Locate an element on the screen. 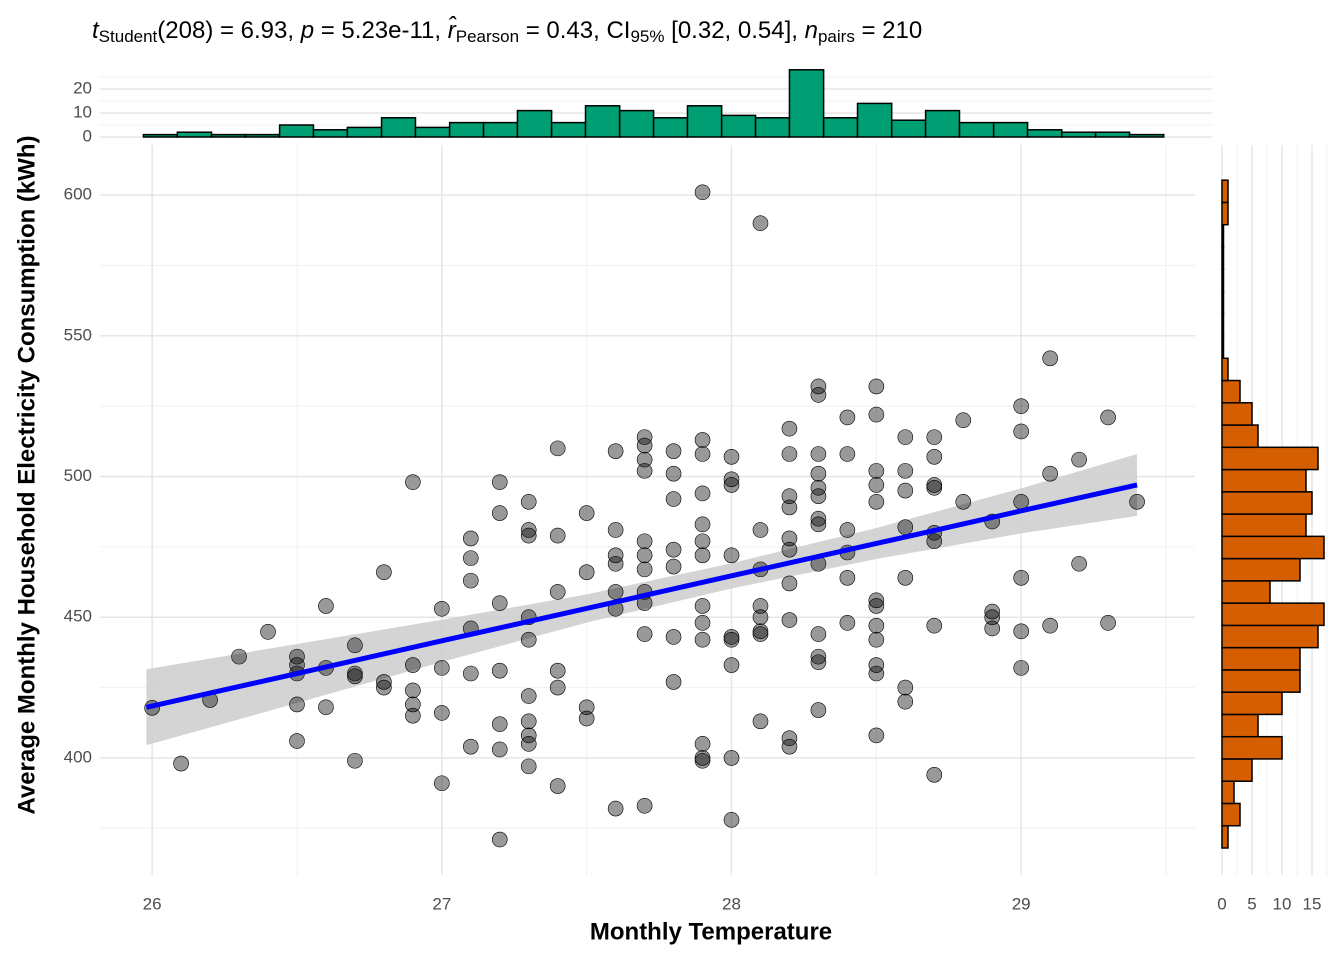 The width and height of the screenshot is (1344, 960). title-segment: [0.32, 0.54], is located at coordinates (735, 30).